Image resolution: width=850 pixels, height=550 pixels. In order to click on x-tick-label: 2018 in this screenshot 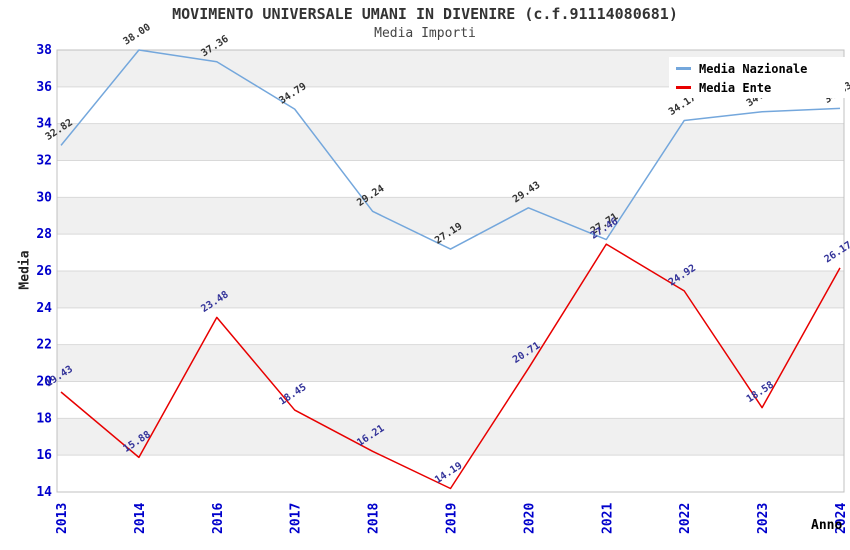, I will do `click(374, 518)`.